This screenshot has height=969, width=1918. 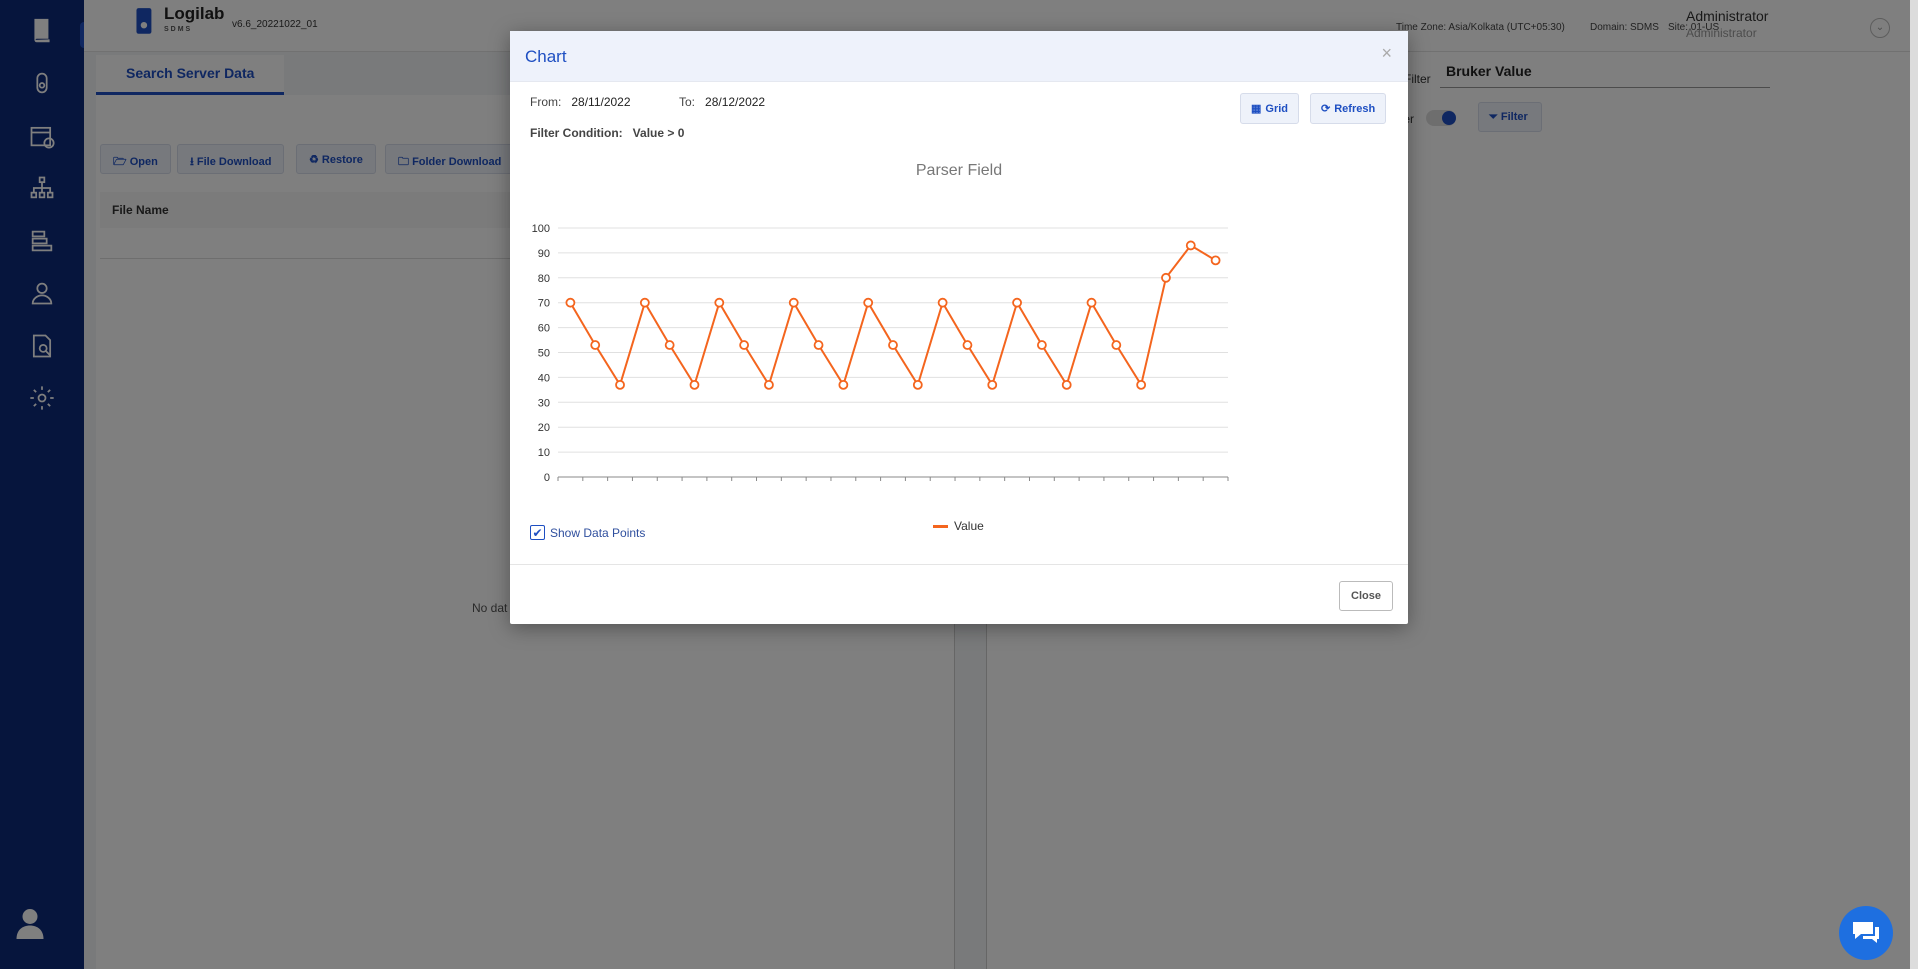 What do you see at coordinates (893, 316) in the screenshot?
I see `series-line-value` at bounding box center [893, 316].